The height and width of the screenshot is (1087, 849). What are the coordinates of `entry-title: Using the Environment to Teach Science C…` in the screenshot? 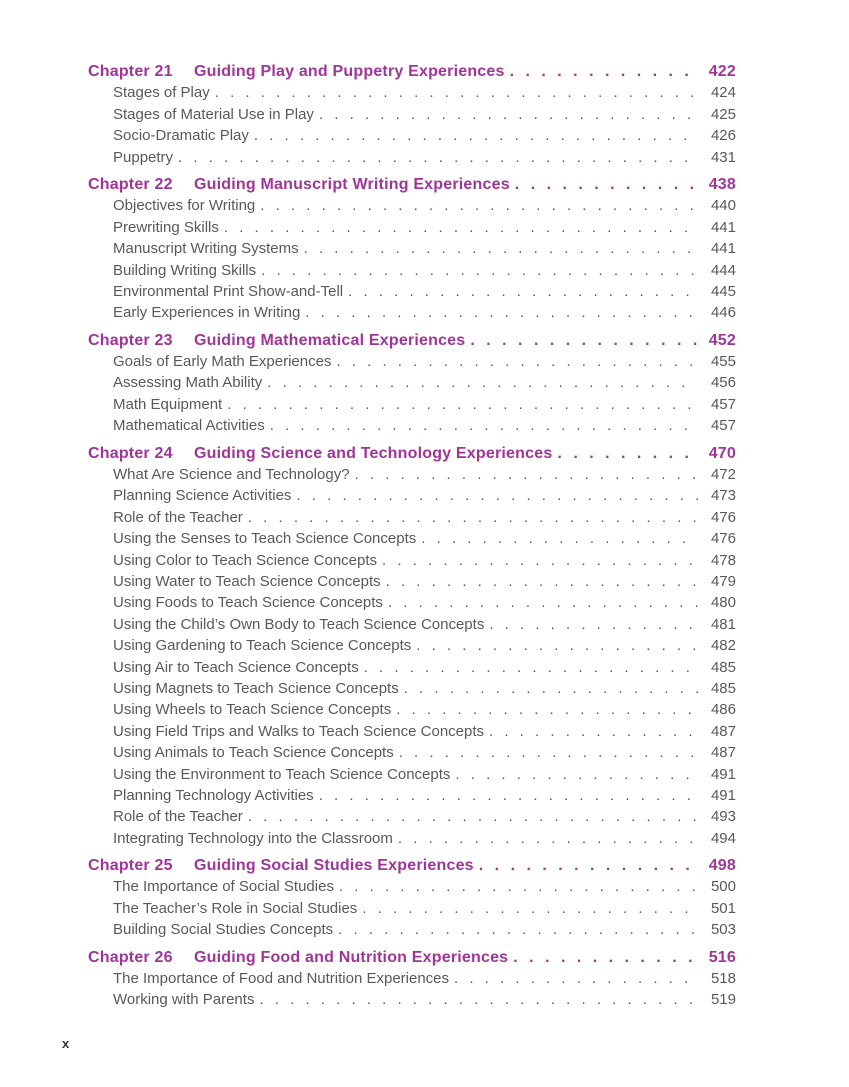 It's located at (282, 774).